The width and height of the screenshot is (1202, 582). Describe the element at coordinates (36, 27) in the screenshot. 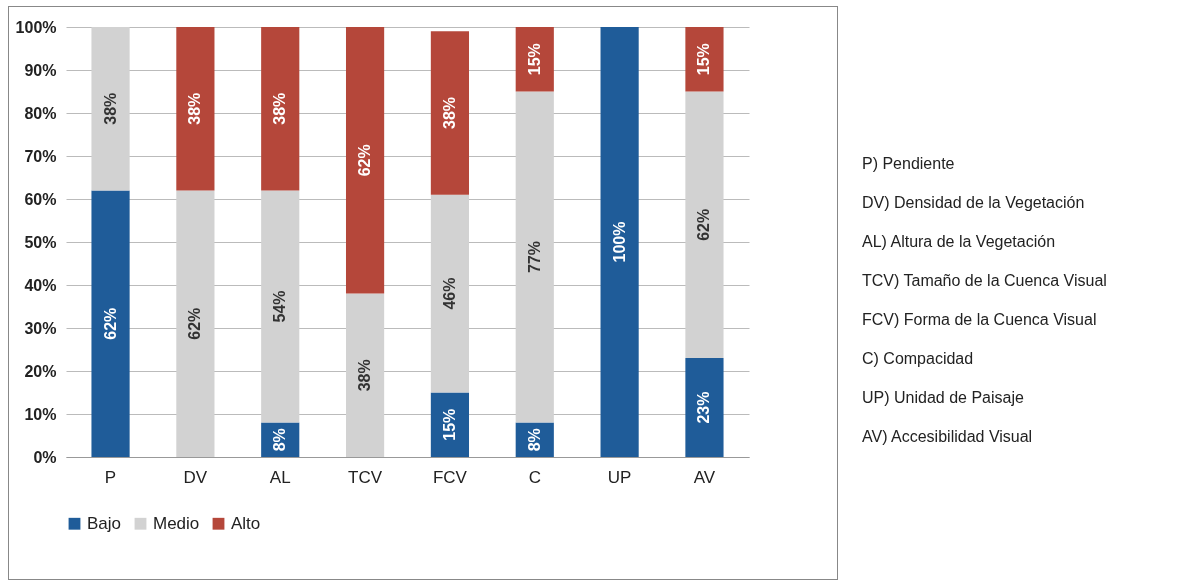

I see `y-tick-label: 100%` at that location.